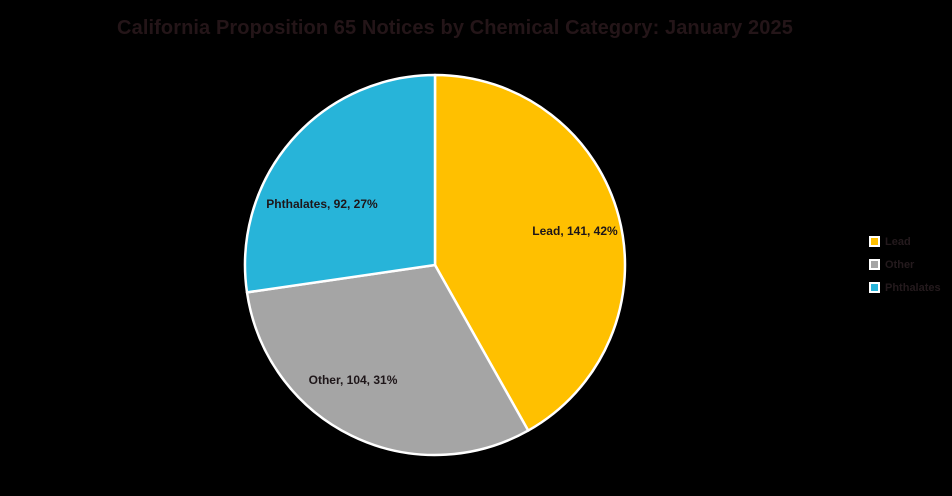 Image resolution: width=952 pixels, height=496 pixels. I want to click on pie-slice-phthalates, so click(340, 183).